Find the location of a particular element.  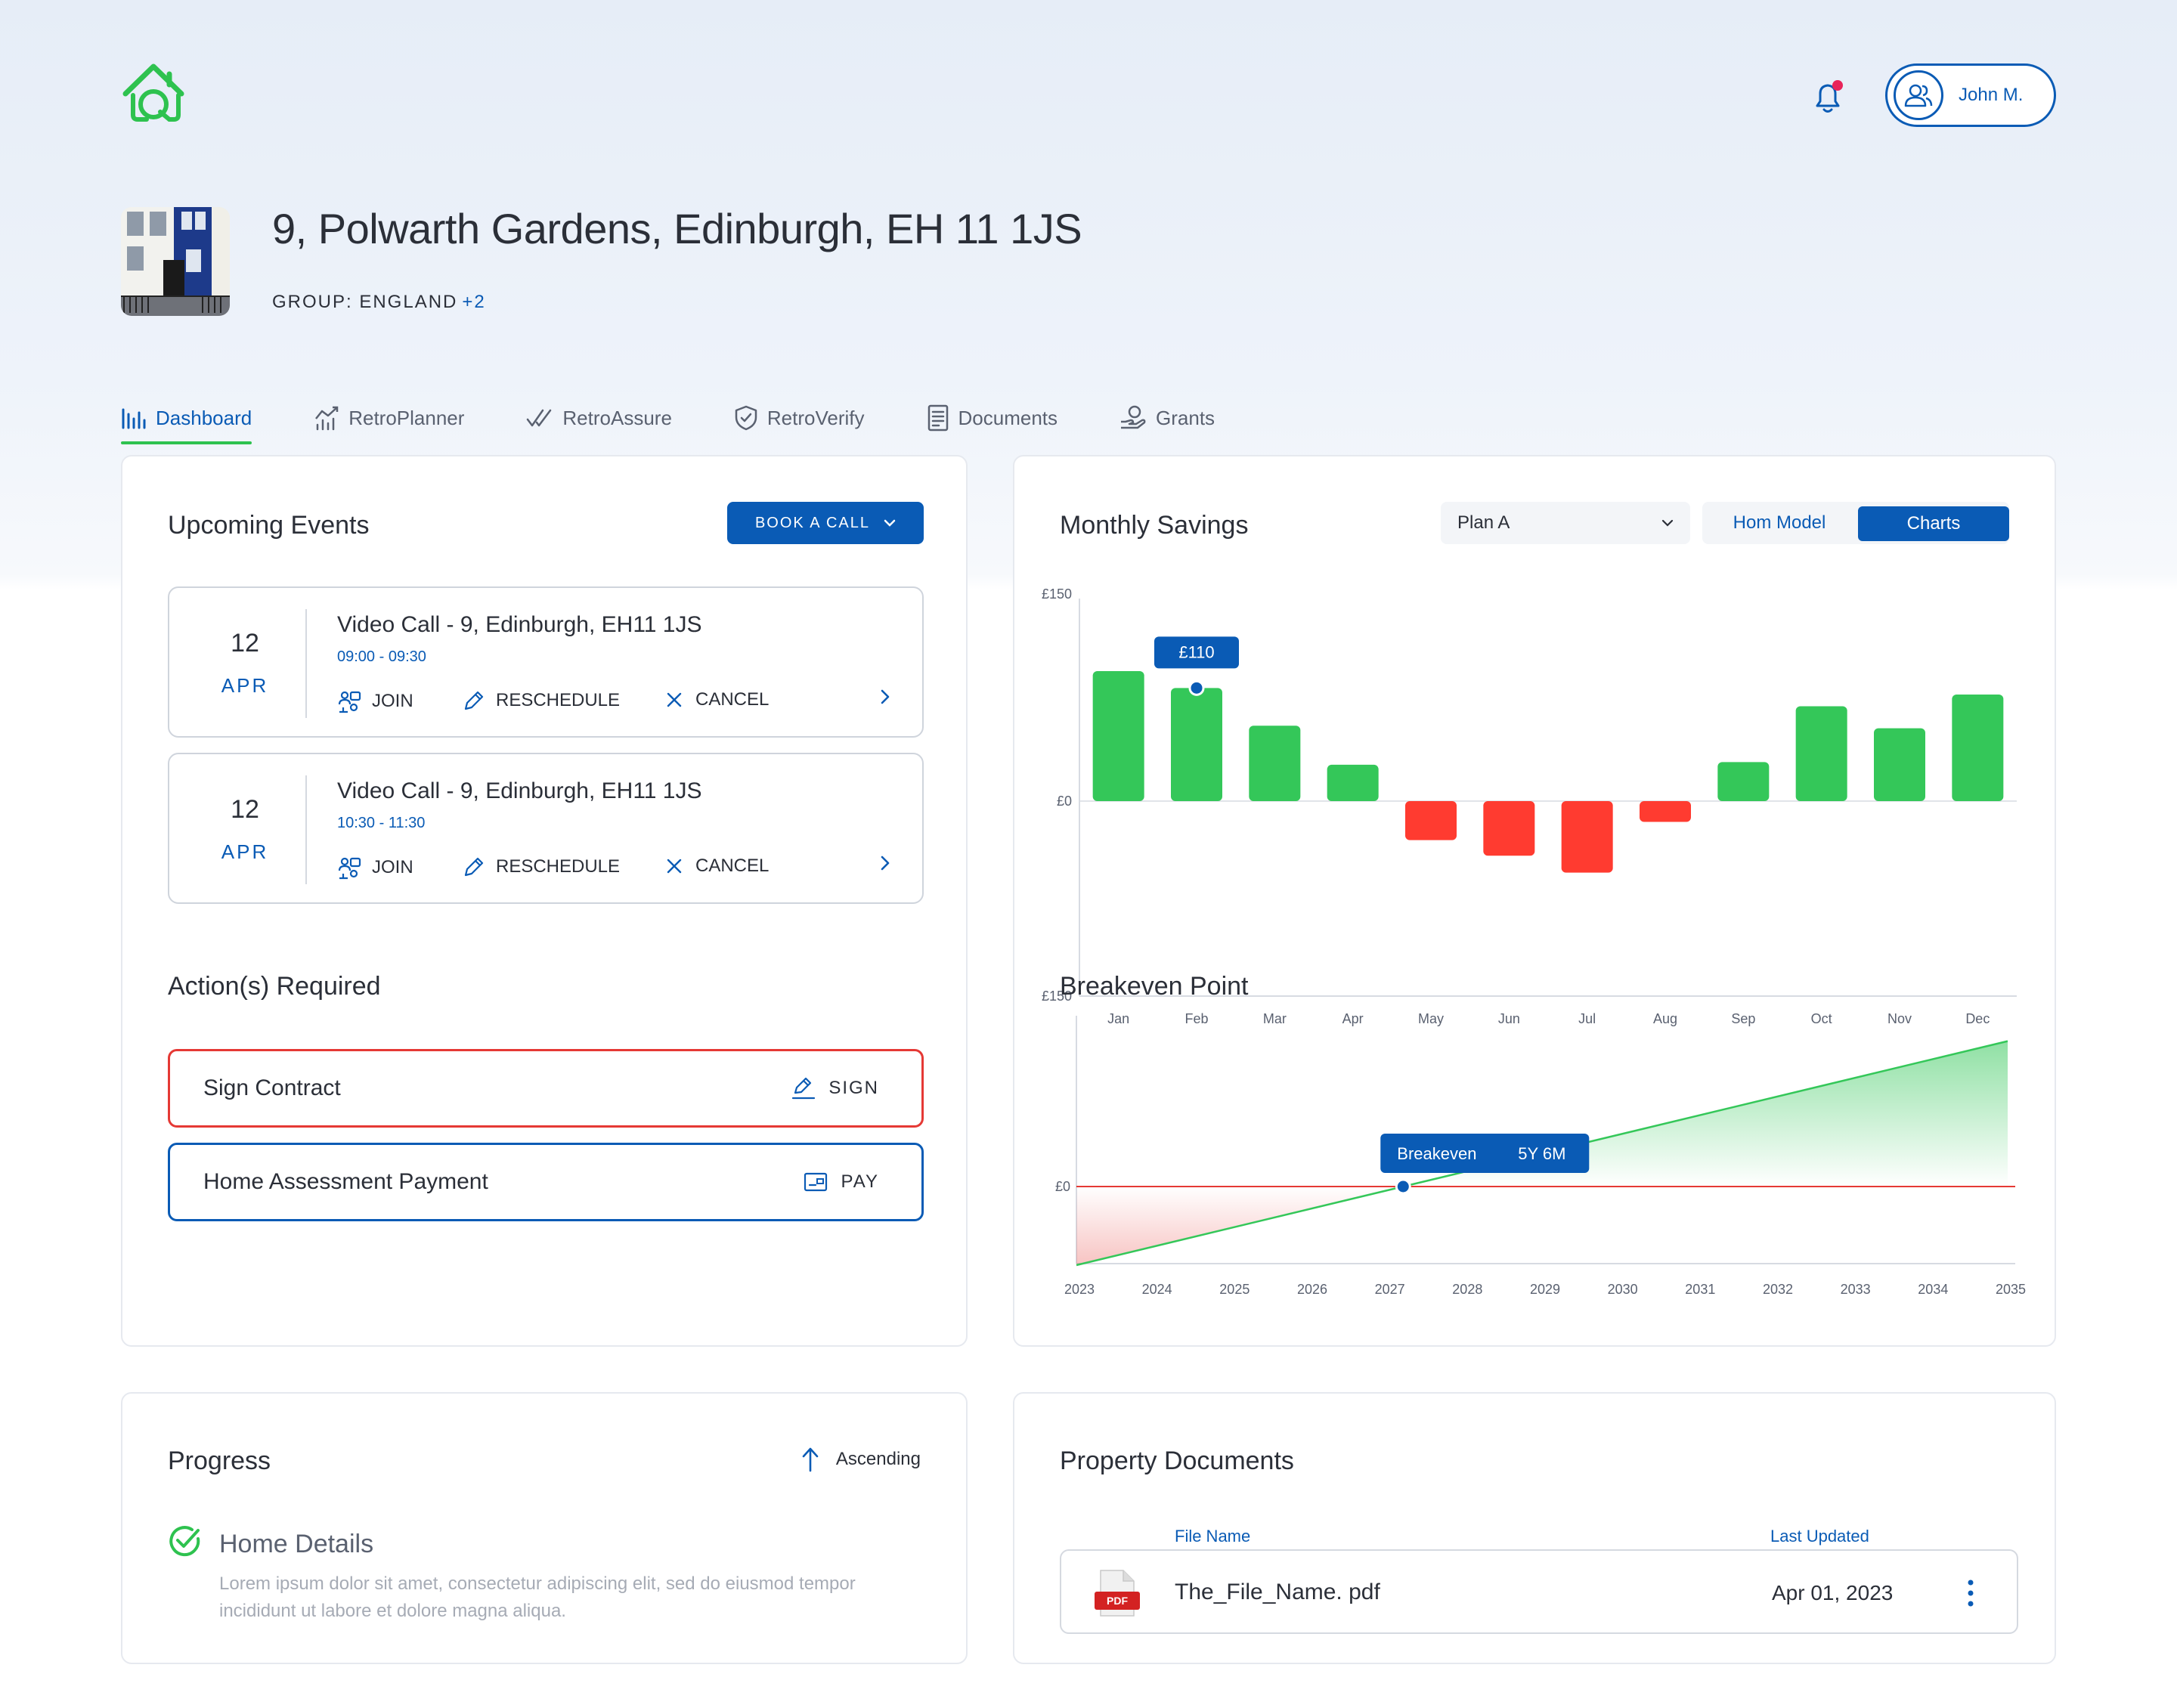

actions-required-title: Action(s) Required is located at coordinates (274, 986).